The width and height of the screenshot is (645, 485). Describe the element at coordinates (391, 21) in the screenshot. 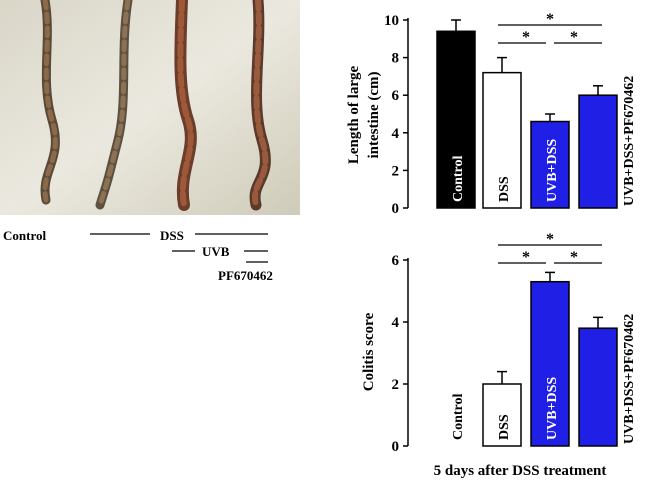

I see `y-tick-label: 10` at that location.